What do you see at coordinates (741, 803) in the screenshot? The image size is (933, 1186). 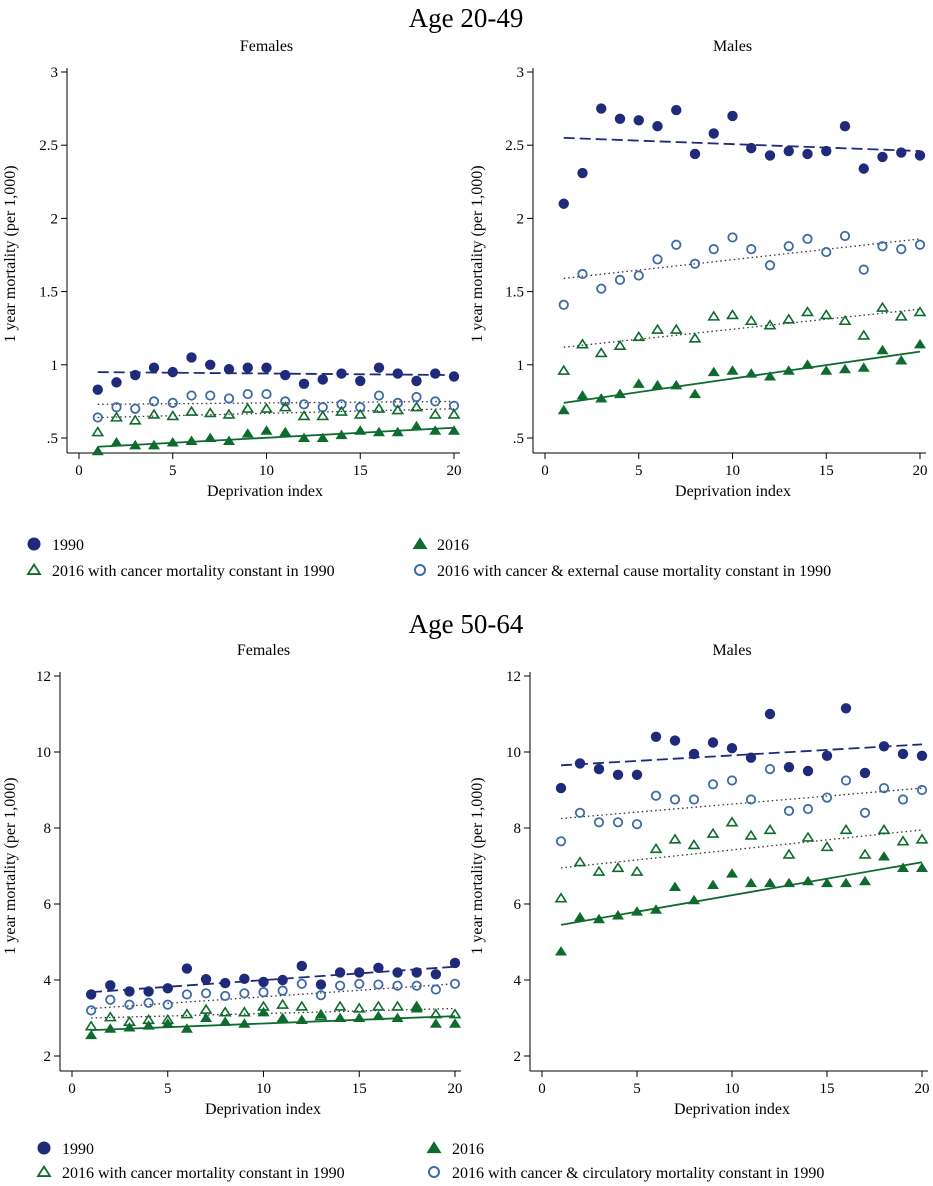 I see `fit-line-hollow-circle` at bounding box center [741, 803].